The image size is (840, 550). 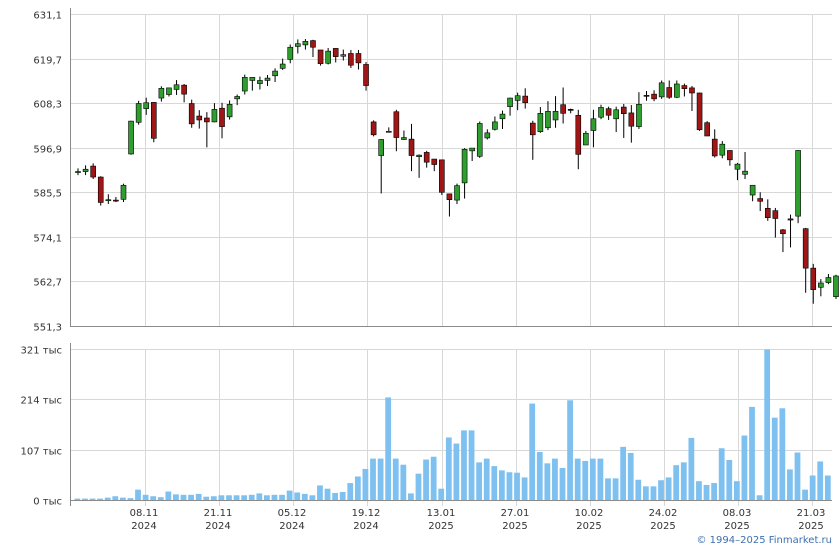 I want to click on price-tick-label: 585,5, so click(x=47, y=194).